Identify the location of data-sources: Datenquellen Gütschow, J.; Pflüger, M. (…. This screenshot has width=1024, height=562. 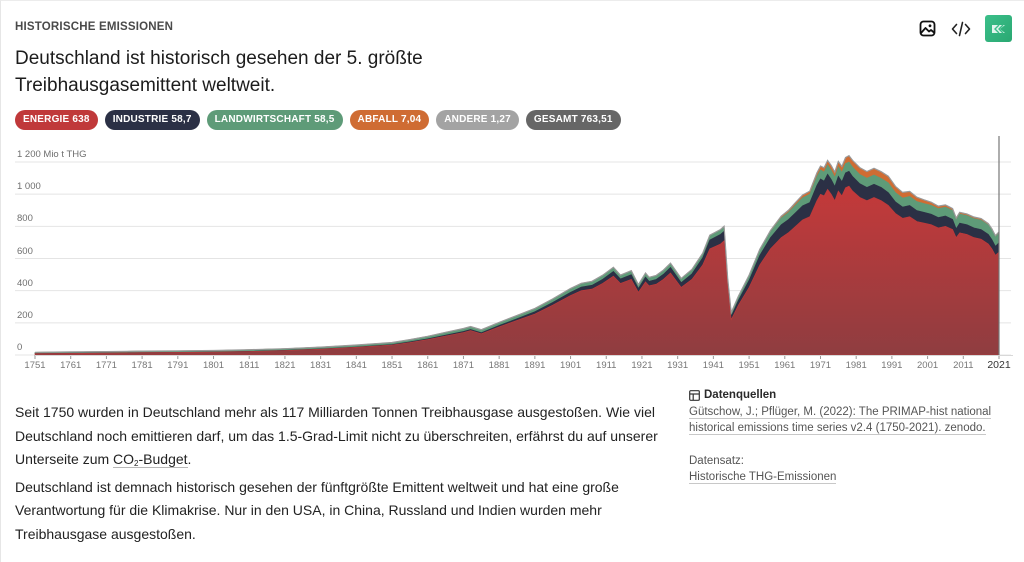
(849, 436).